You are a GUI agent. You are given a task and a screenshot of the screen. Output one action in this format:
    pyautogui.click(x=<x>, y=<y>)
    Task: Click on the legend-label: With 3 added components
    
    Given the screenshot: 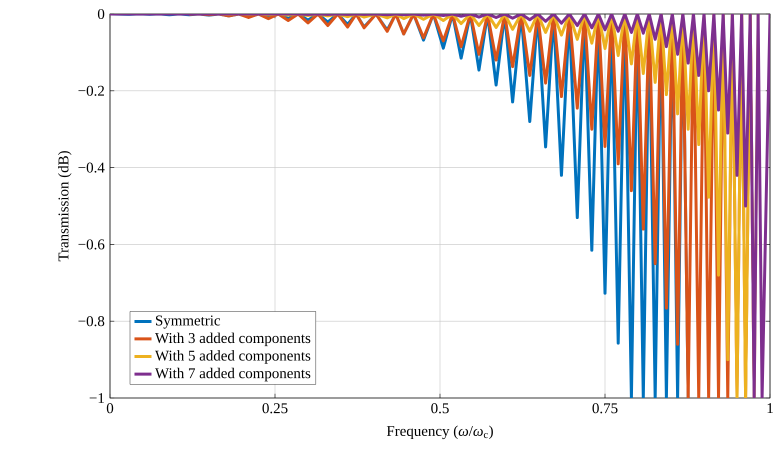 What is the action you would take?
    pyautogui.click(x=232, y=339)
    